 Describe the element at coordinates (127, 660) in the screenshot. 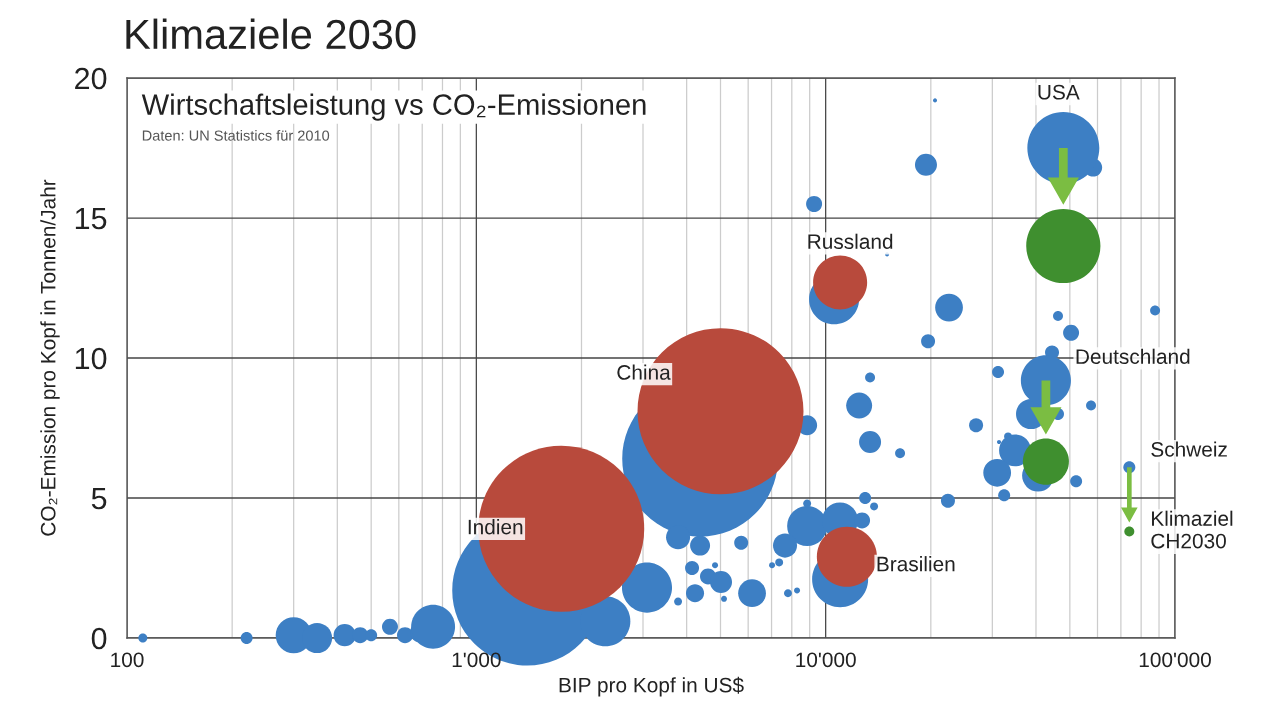

I see `x-tick-label: 100` at that location.